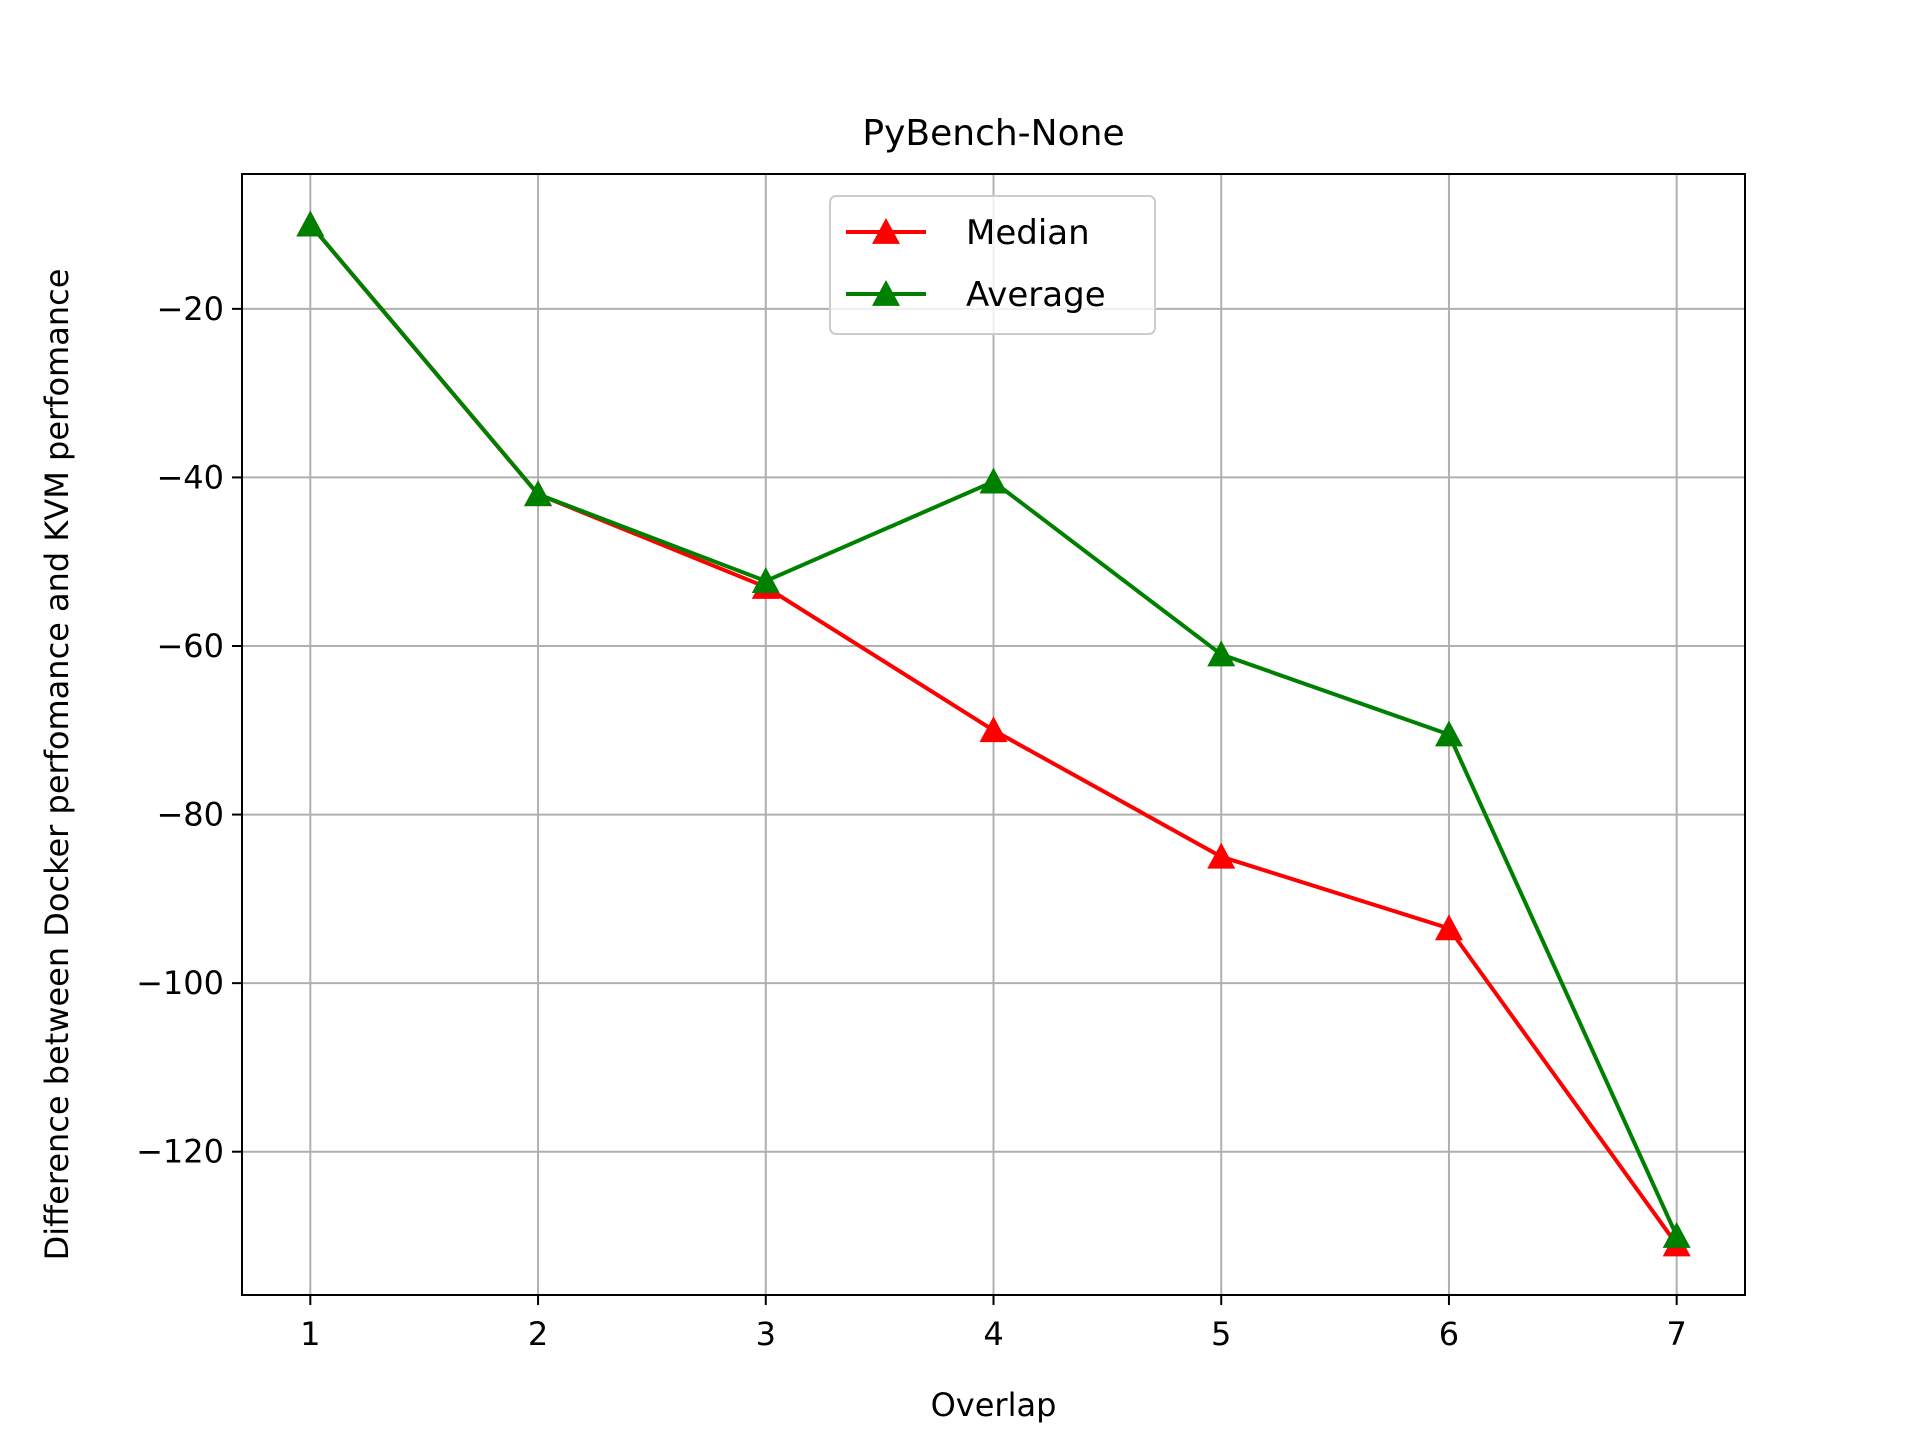 The width and height of the screenshot is (1920, 1444). I want to click on x-tick-label: 1, so click(310, 1334).